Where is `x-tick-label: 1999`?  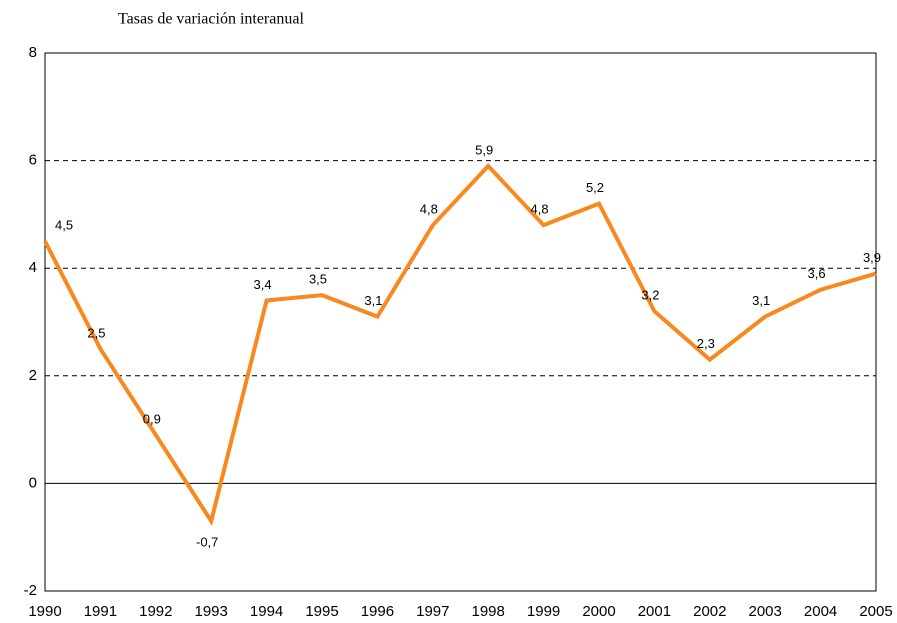 x-tick-label: 1999 is located at coordinates (543, 611).